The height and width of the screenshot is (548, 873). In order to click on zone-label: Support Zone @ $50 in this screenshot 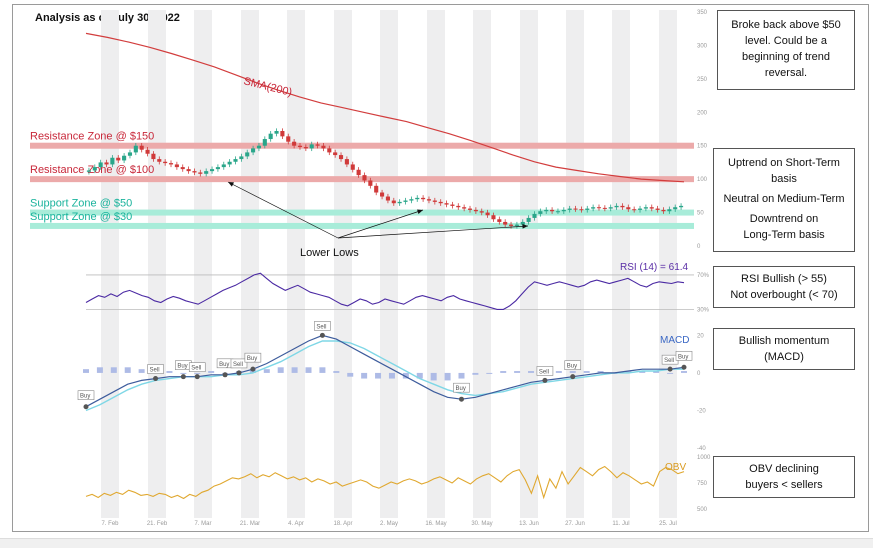, I will do `click(81, 204)`.